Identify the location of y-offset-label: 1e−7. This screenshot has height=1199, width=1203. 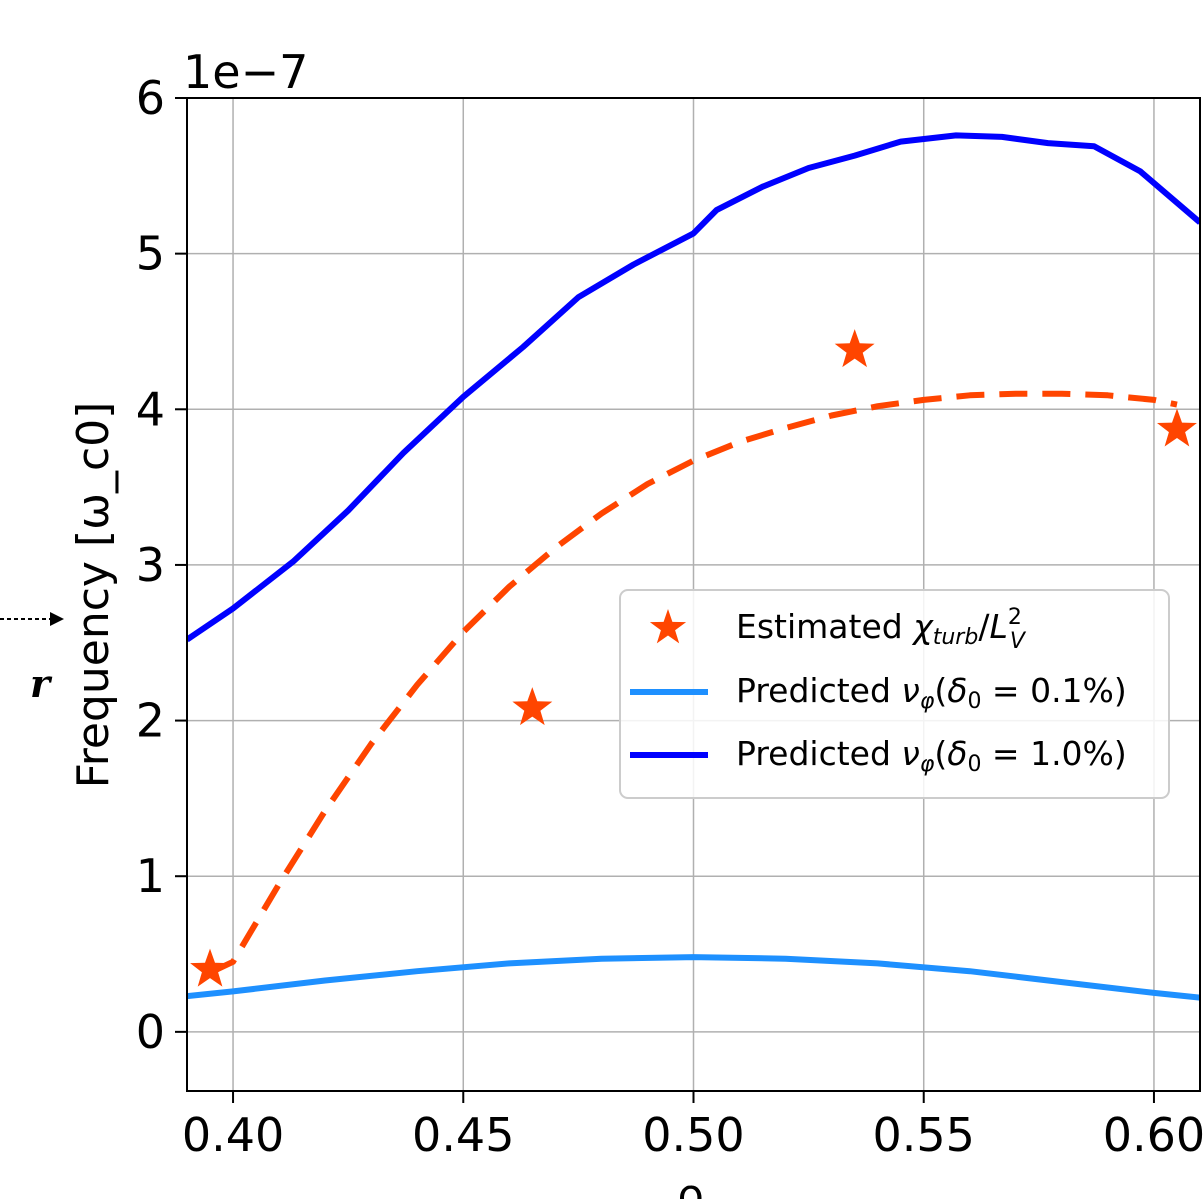
(245, 72).